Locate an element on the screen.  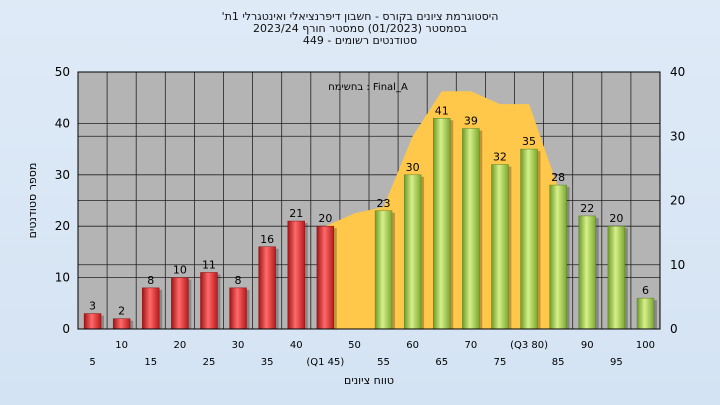
x-tick-label: 95 is located at coordinates (616, 362).